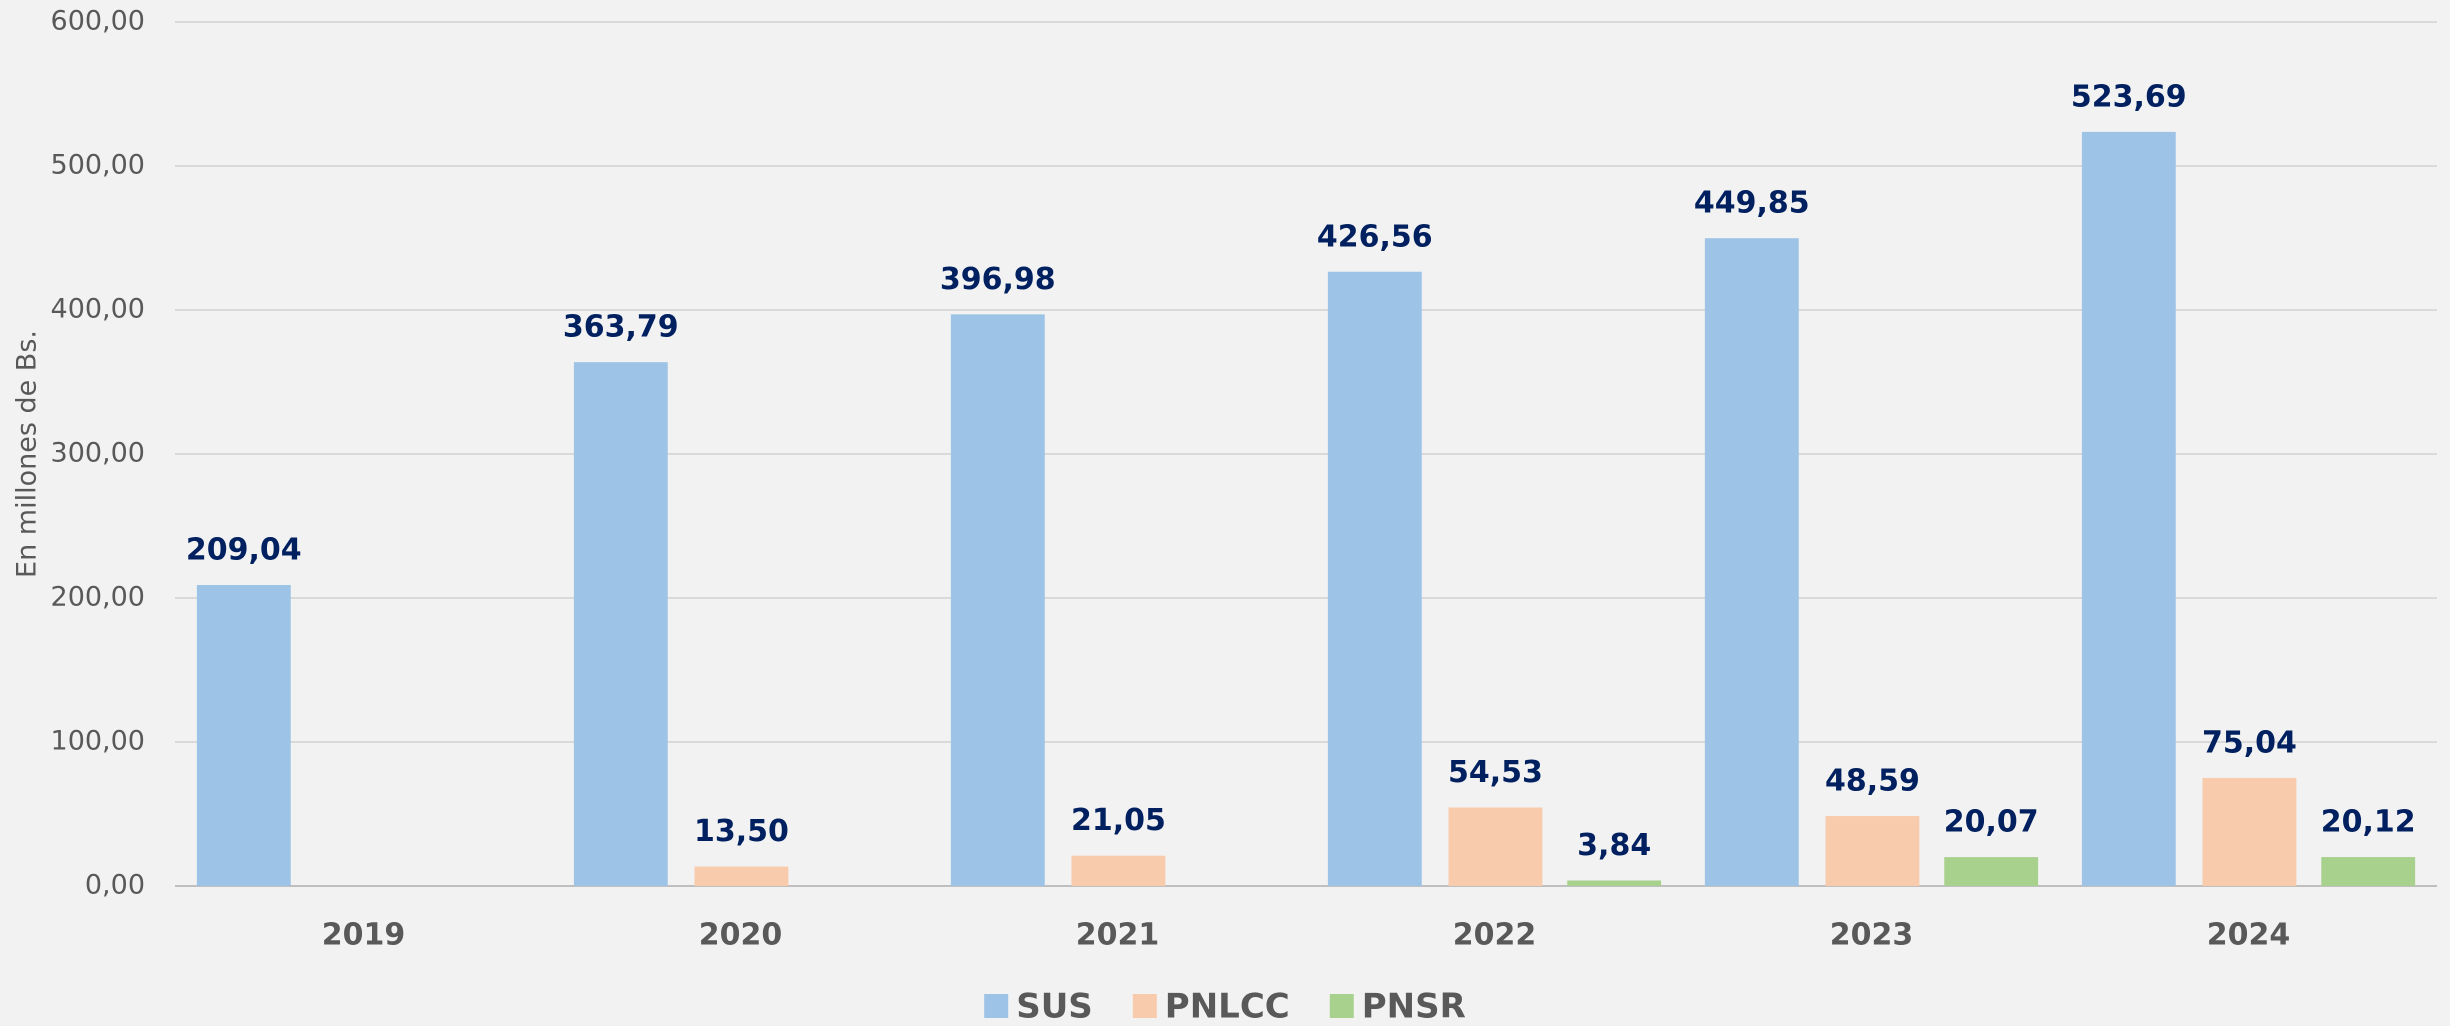 The width and height of the screenshot is (2450, 1026). I want to click on data-label: 54,53, so click(1495, 772).